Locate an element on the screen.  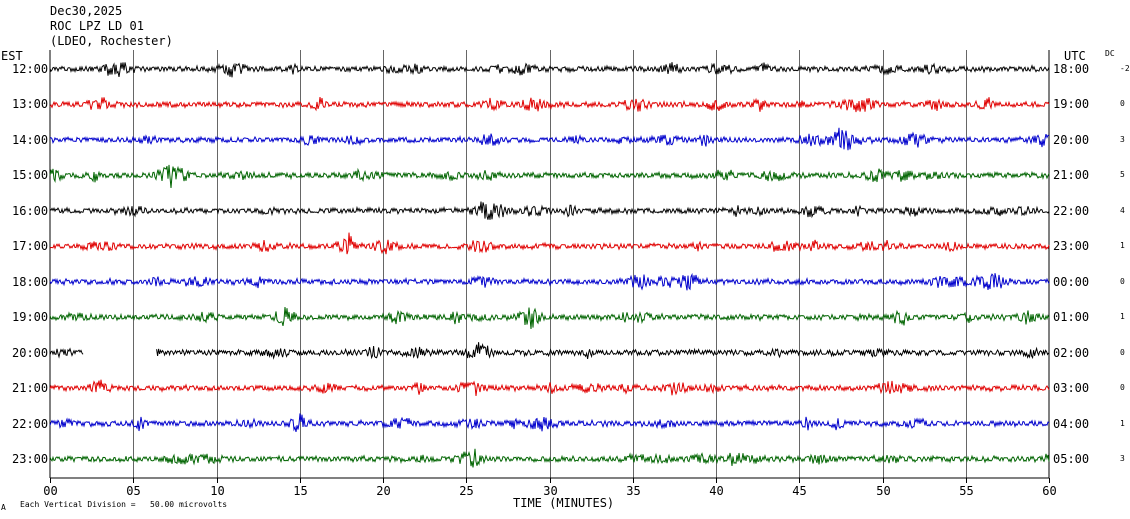
dc-value-8: 0 is located at coordinates (1122, 352).